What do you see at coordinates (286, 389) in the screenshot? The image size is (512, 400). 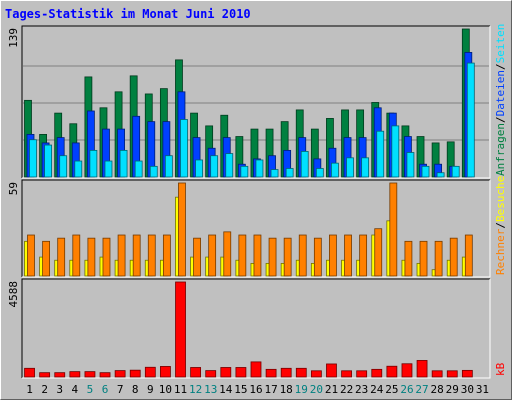 I see `x-tick-label-day-18: 18` at bounding box center [286, 389].